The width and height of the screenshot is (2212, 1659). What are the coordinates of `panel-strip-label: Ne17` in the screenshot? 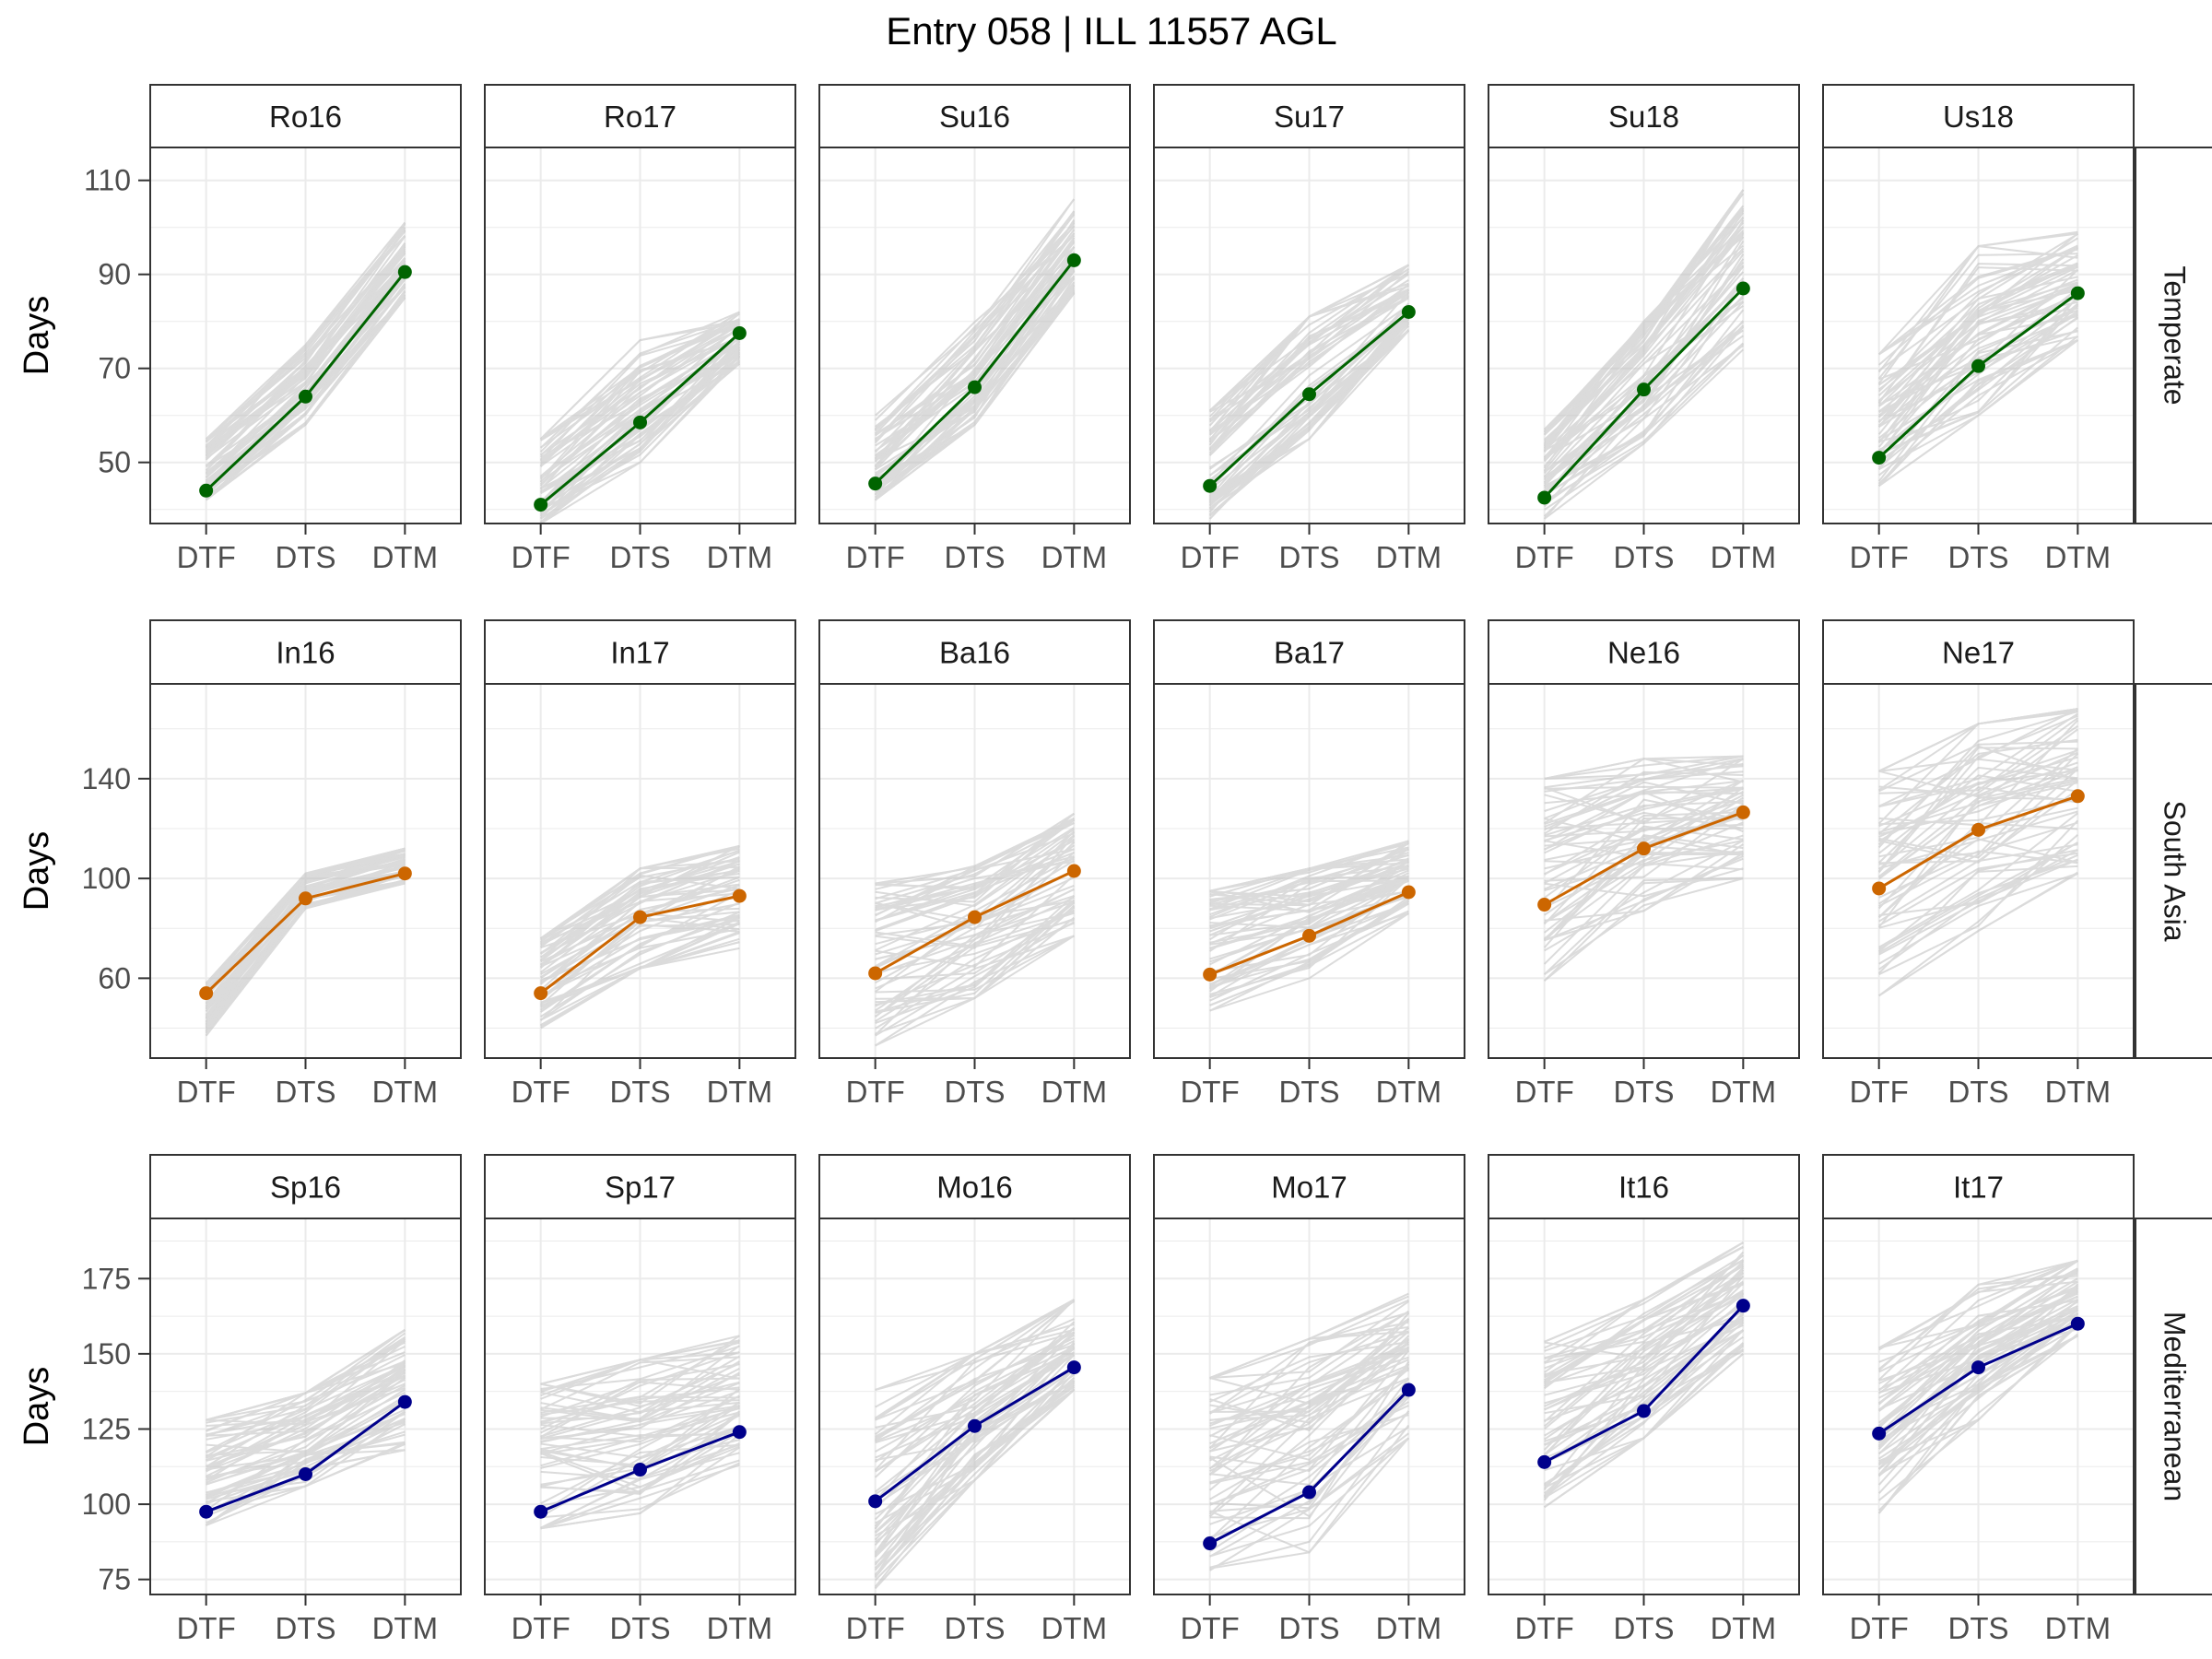 It's located at (1978, 653).